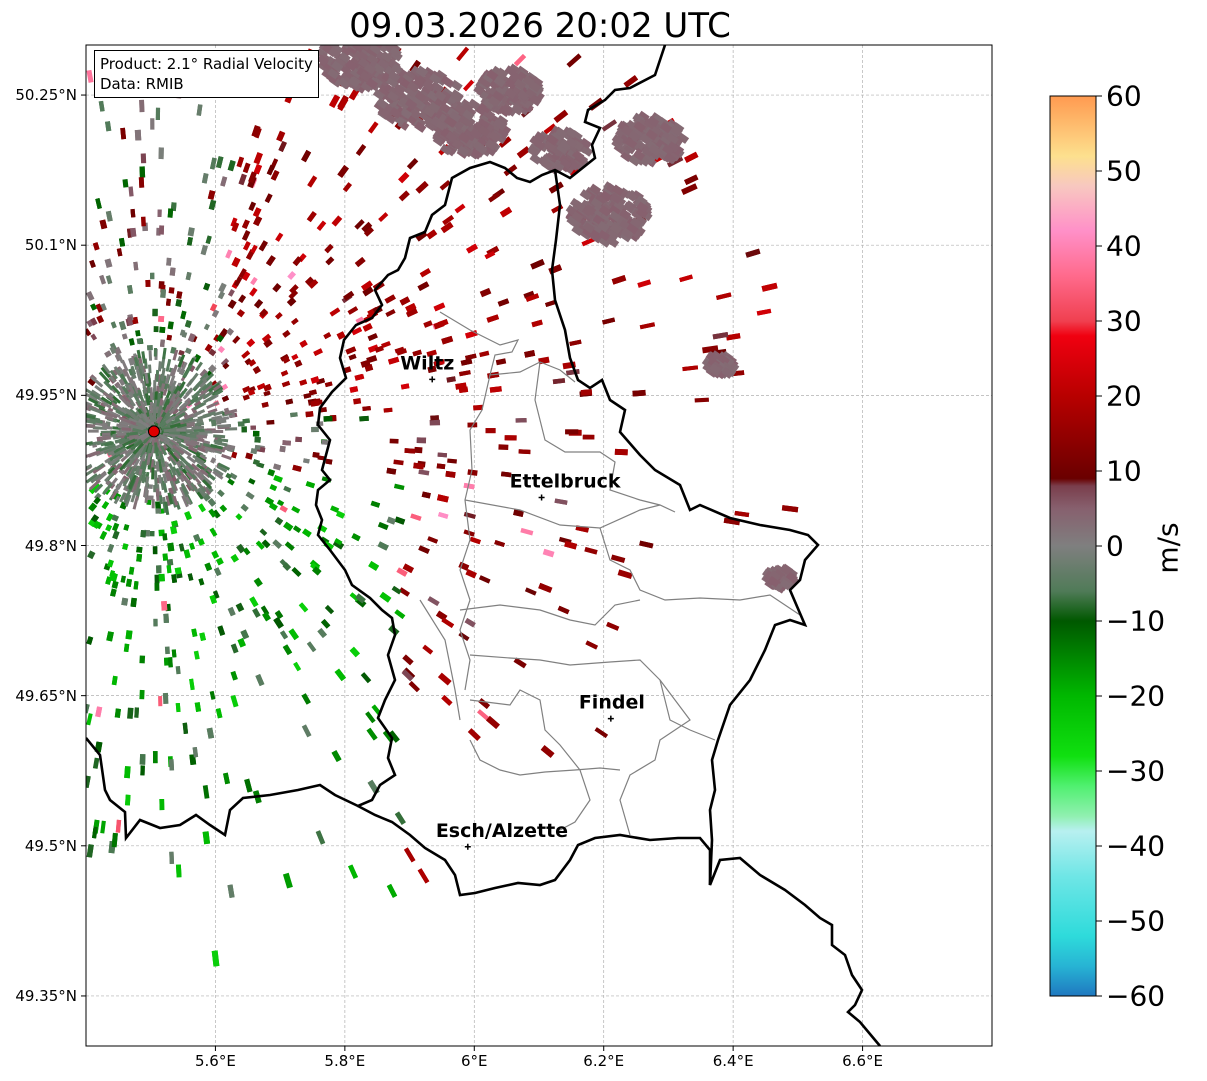 The height and width of the screenshot is (1081, 1207). I want to click on product-label: Product: 2.1° Radial Velocity, so click(206, 64).